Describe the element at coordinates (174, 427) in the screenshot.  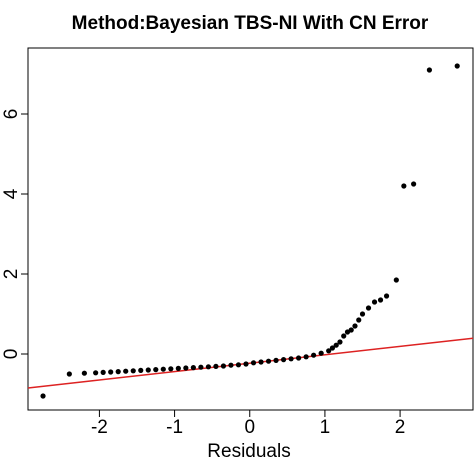
I see `x-tick-label: -1` at that location.